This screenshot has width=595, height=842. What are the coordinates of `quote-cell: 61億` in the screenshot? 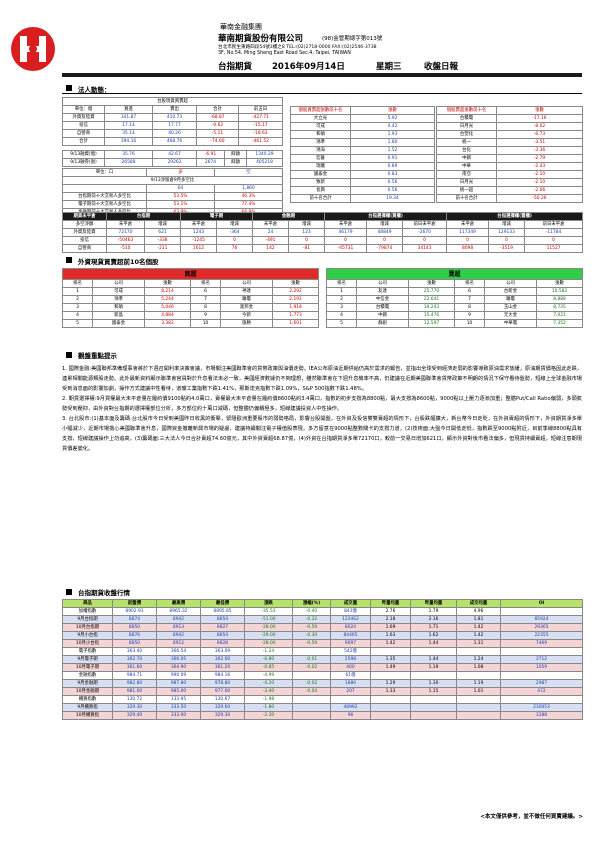 It's located at (350, 675).